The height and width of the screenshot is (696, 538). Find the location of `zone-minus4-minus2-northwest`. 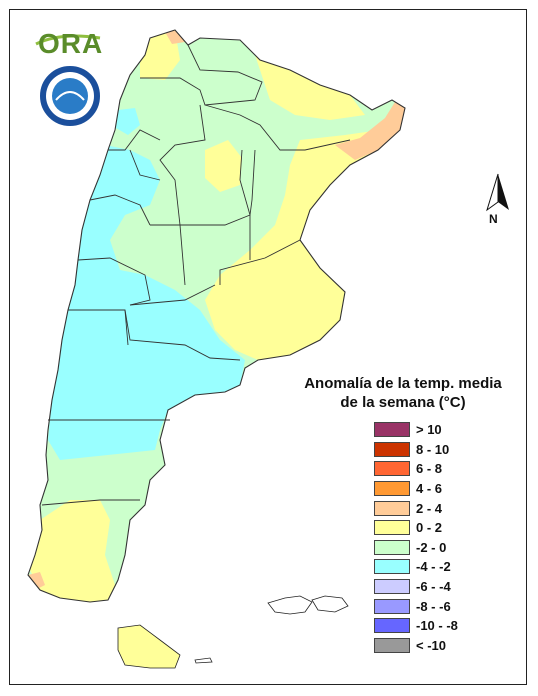

zone-minus4-minus2-northwest is located at coordinates (128, 121).